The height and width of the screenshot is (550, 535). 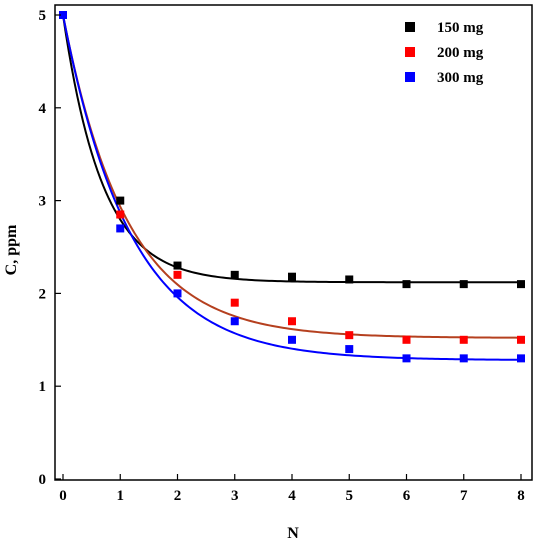 What do you see at coordinates (43, 109) in the screenshot?
I see `y-tick-label: 4` at bounding box center [43, 109].